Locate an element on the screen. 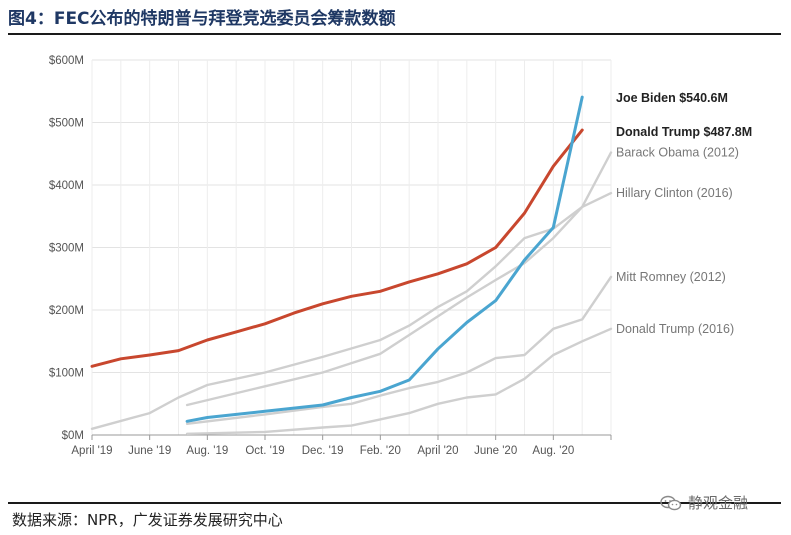  series-end-label: Joe Biden $540.6M is located at coordinates (672, 98).